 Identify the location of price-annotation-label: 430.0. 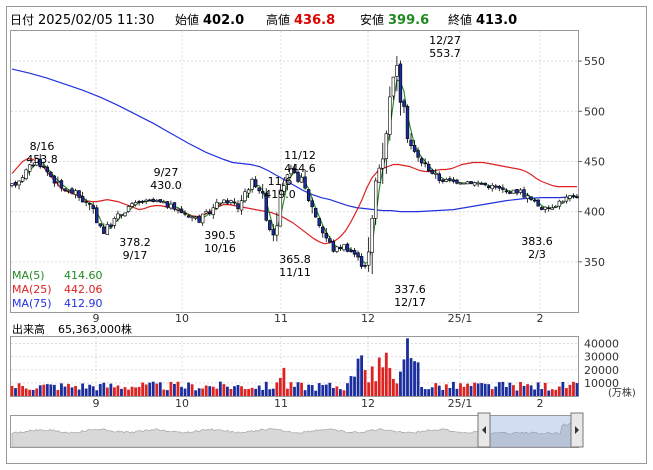
(166, 185).